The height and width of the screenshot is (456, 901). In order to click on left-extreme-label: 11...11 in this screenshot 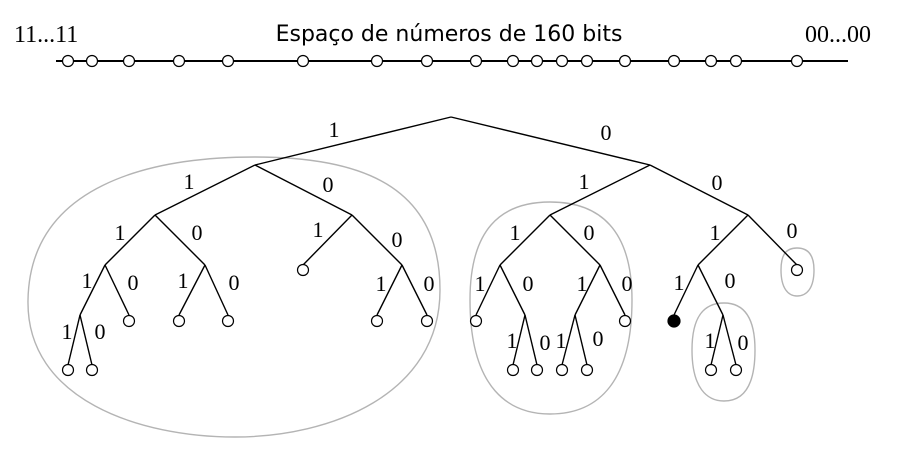, I will do `click(46, 35)`.